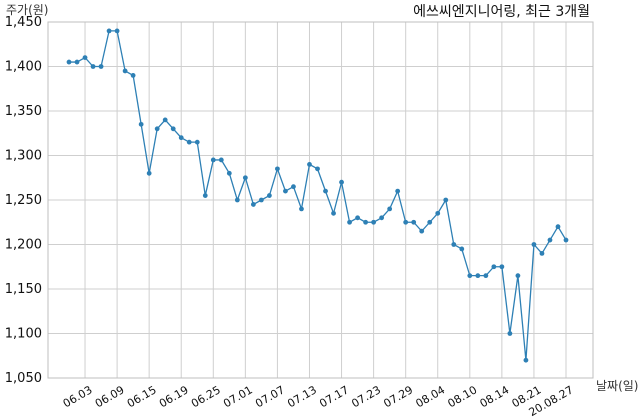 The width and height of the screenshot is (640, 419). Describe the element at coordinates (366, 396) in the screenshot. I see `x-tick-label: 07.23` at that location.